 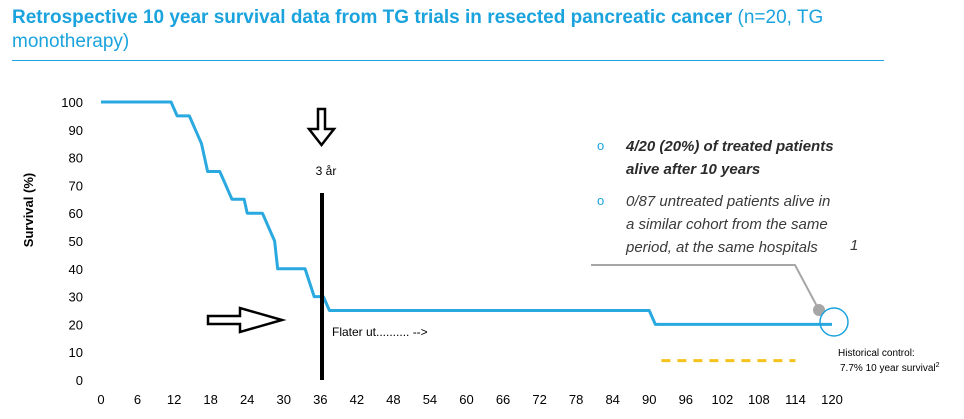 What do you see at coordinates (938, 365) in the screenshot?
I see `historical-control-sup: 2` at bounding box center [938, 365].